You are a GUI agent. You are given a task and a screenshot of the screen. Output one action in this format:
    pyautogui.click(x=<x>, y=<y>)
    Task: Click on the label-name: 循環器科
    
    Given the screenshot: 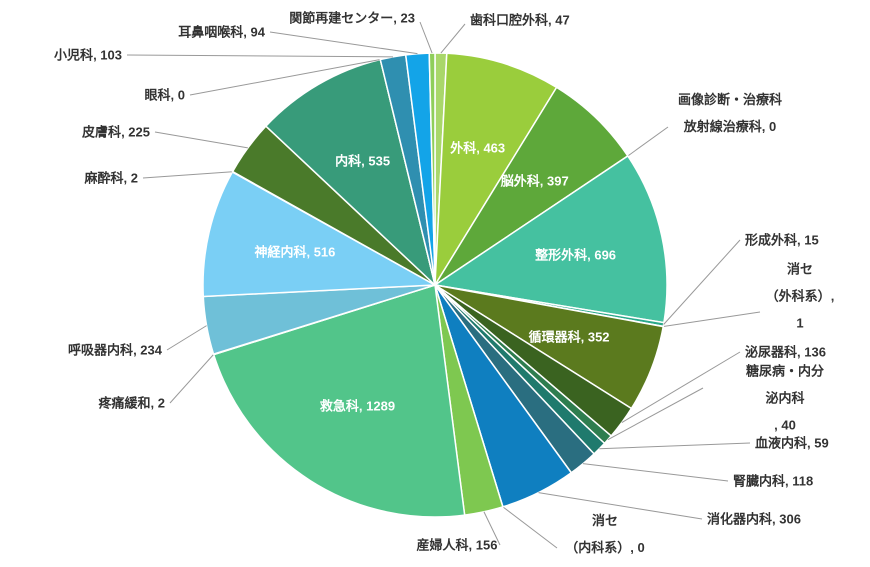 What is the action you would take?
    pyautogui.click(x=554, y=337)
    